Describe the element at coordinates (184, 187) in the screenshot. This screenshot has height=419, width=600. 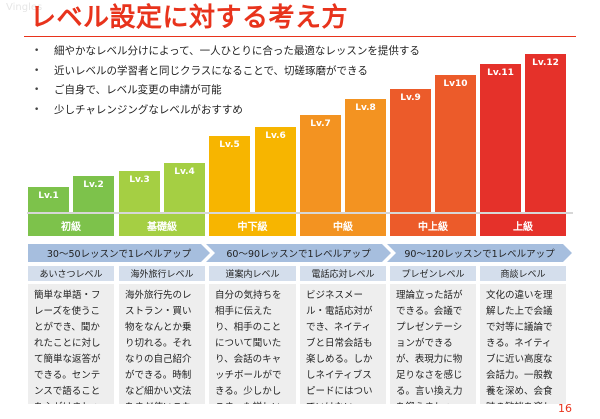
I see `level-bar: Lv.4` at that location.